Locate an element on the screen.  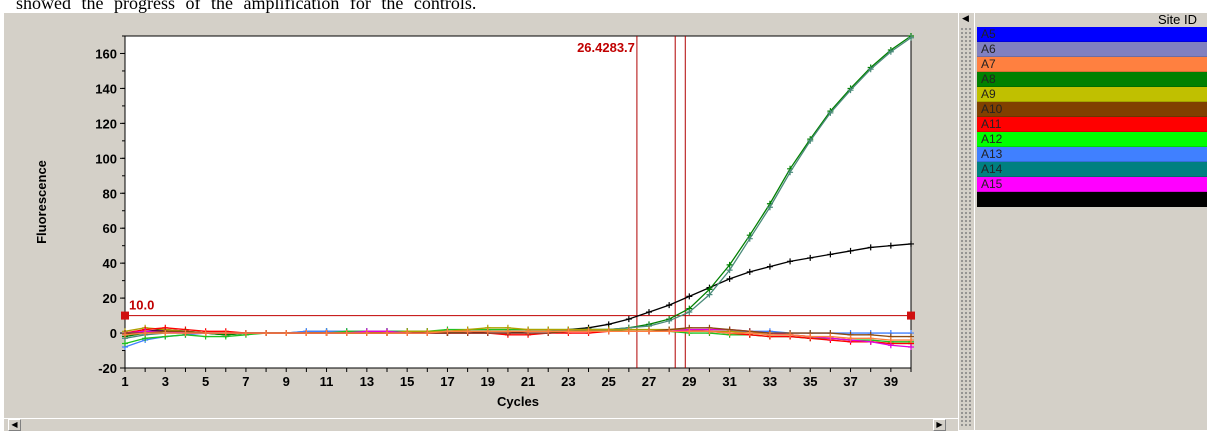
x-tick-label: 17 is located at coordinates (447, 381).